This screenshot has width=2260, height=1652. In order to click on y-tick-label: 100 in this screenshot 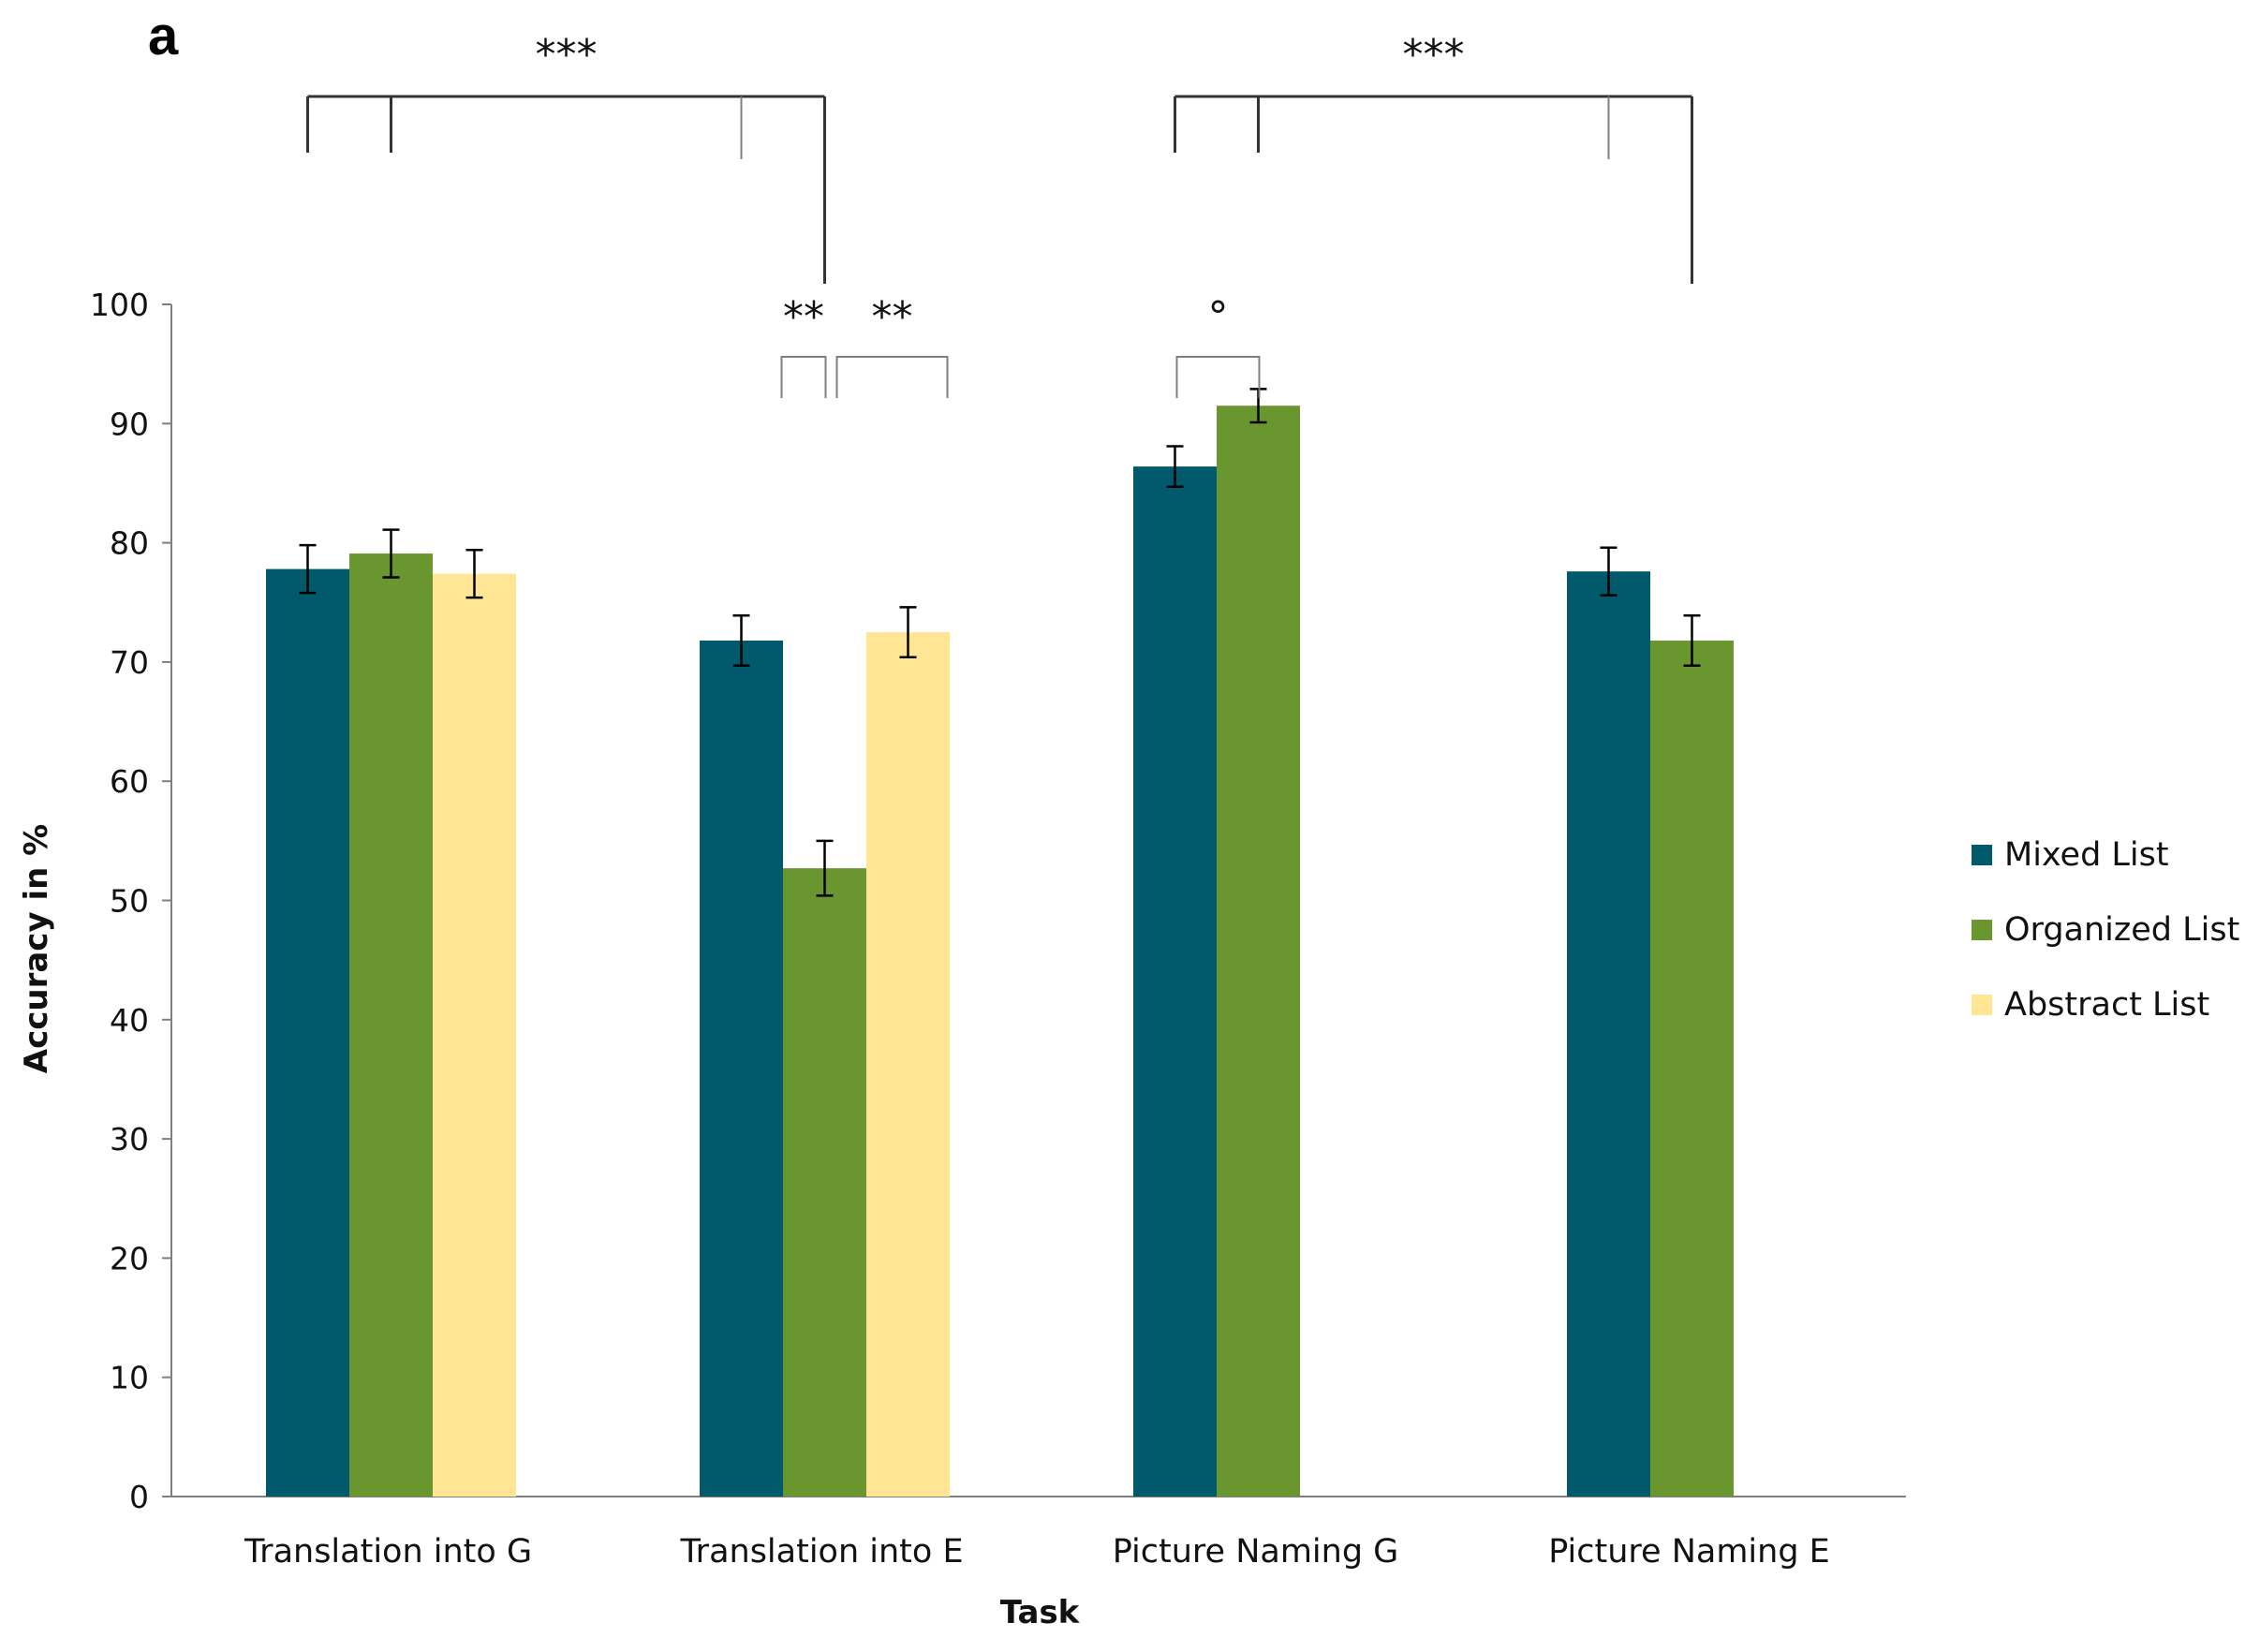, I will do `click(119, 305)`.